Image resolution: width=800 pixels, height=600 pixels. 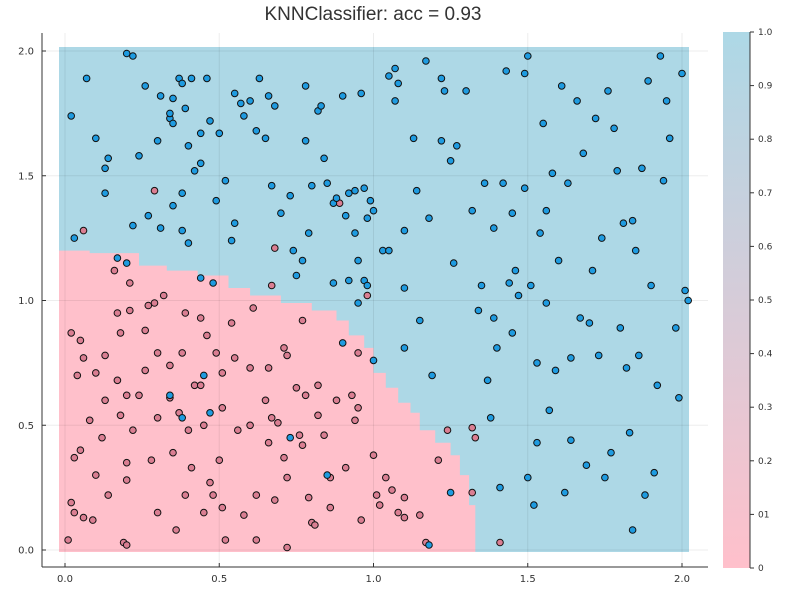 I want to click on y-tick-label-1: 0.5, so click(x=26, y=426).